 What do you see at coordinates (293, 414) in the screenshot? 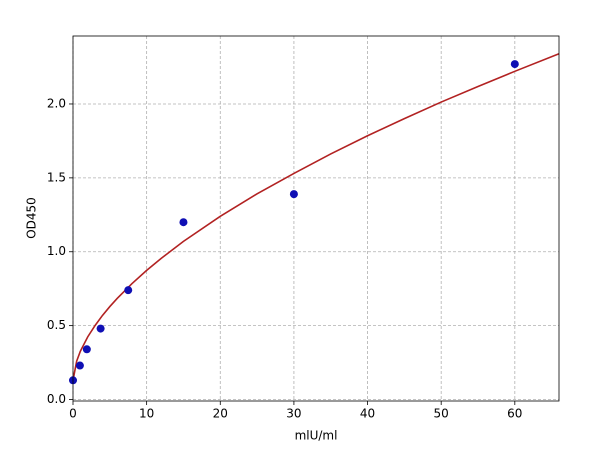
I see `x-tick-label: 30` at bounding box center [293, 414].